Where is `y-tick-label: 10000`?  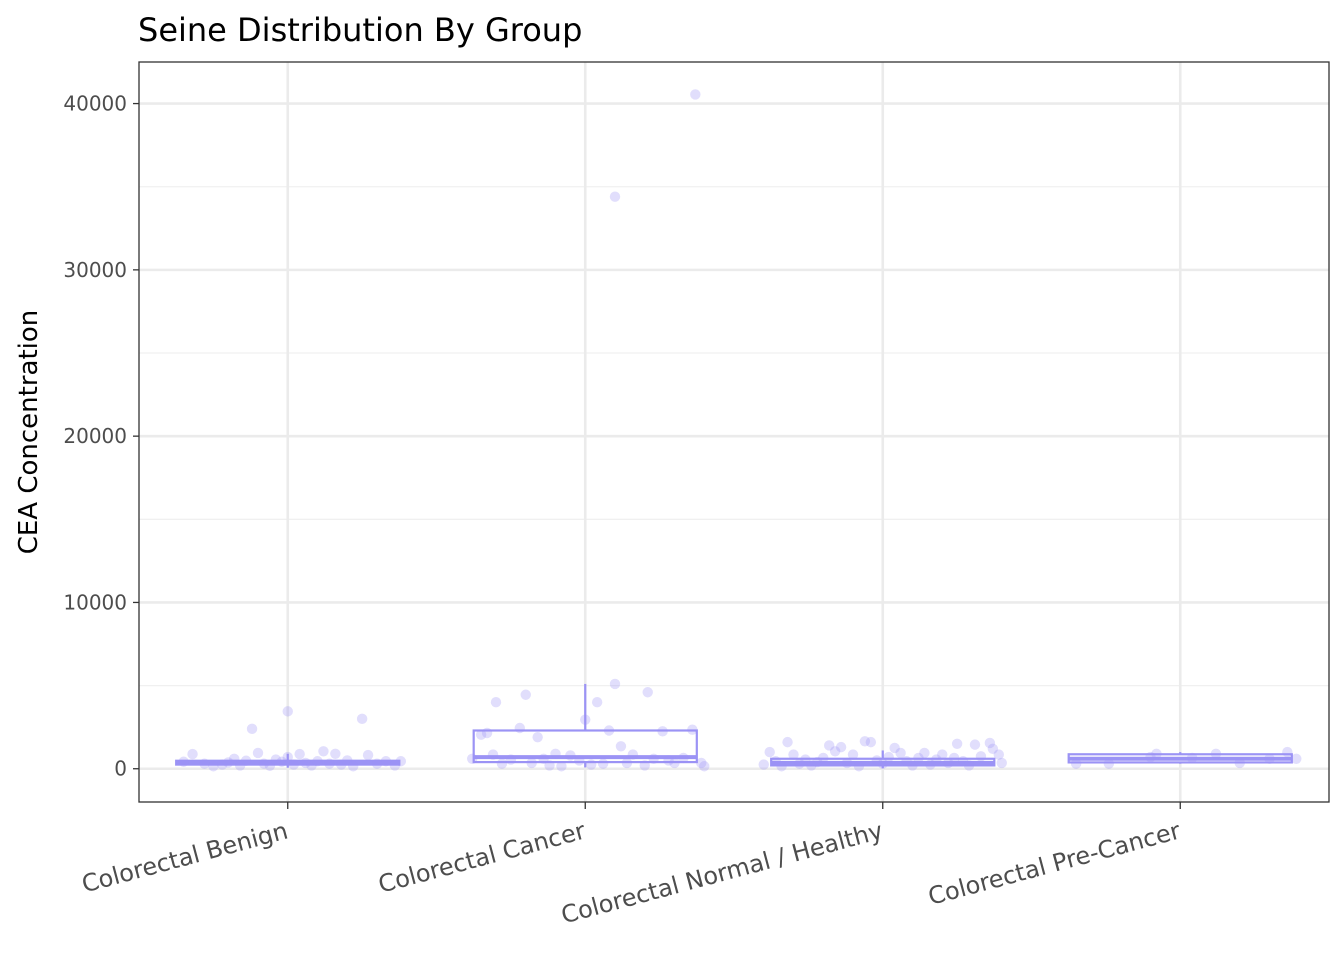 y-tick-label: 10000 is located at coordinates (95, 602).